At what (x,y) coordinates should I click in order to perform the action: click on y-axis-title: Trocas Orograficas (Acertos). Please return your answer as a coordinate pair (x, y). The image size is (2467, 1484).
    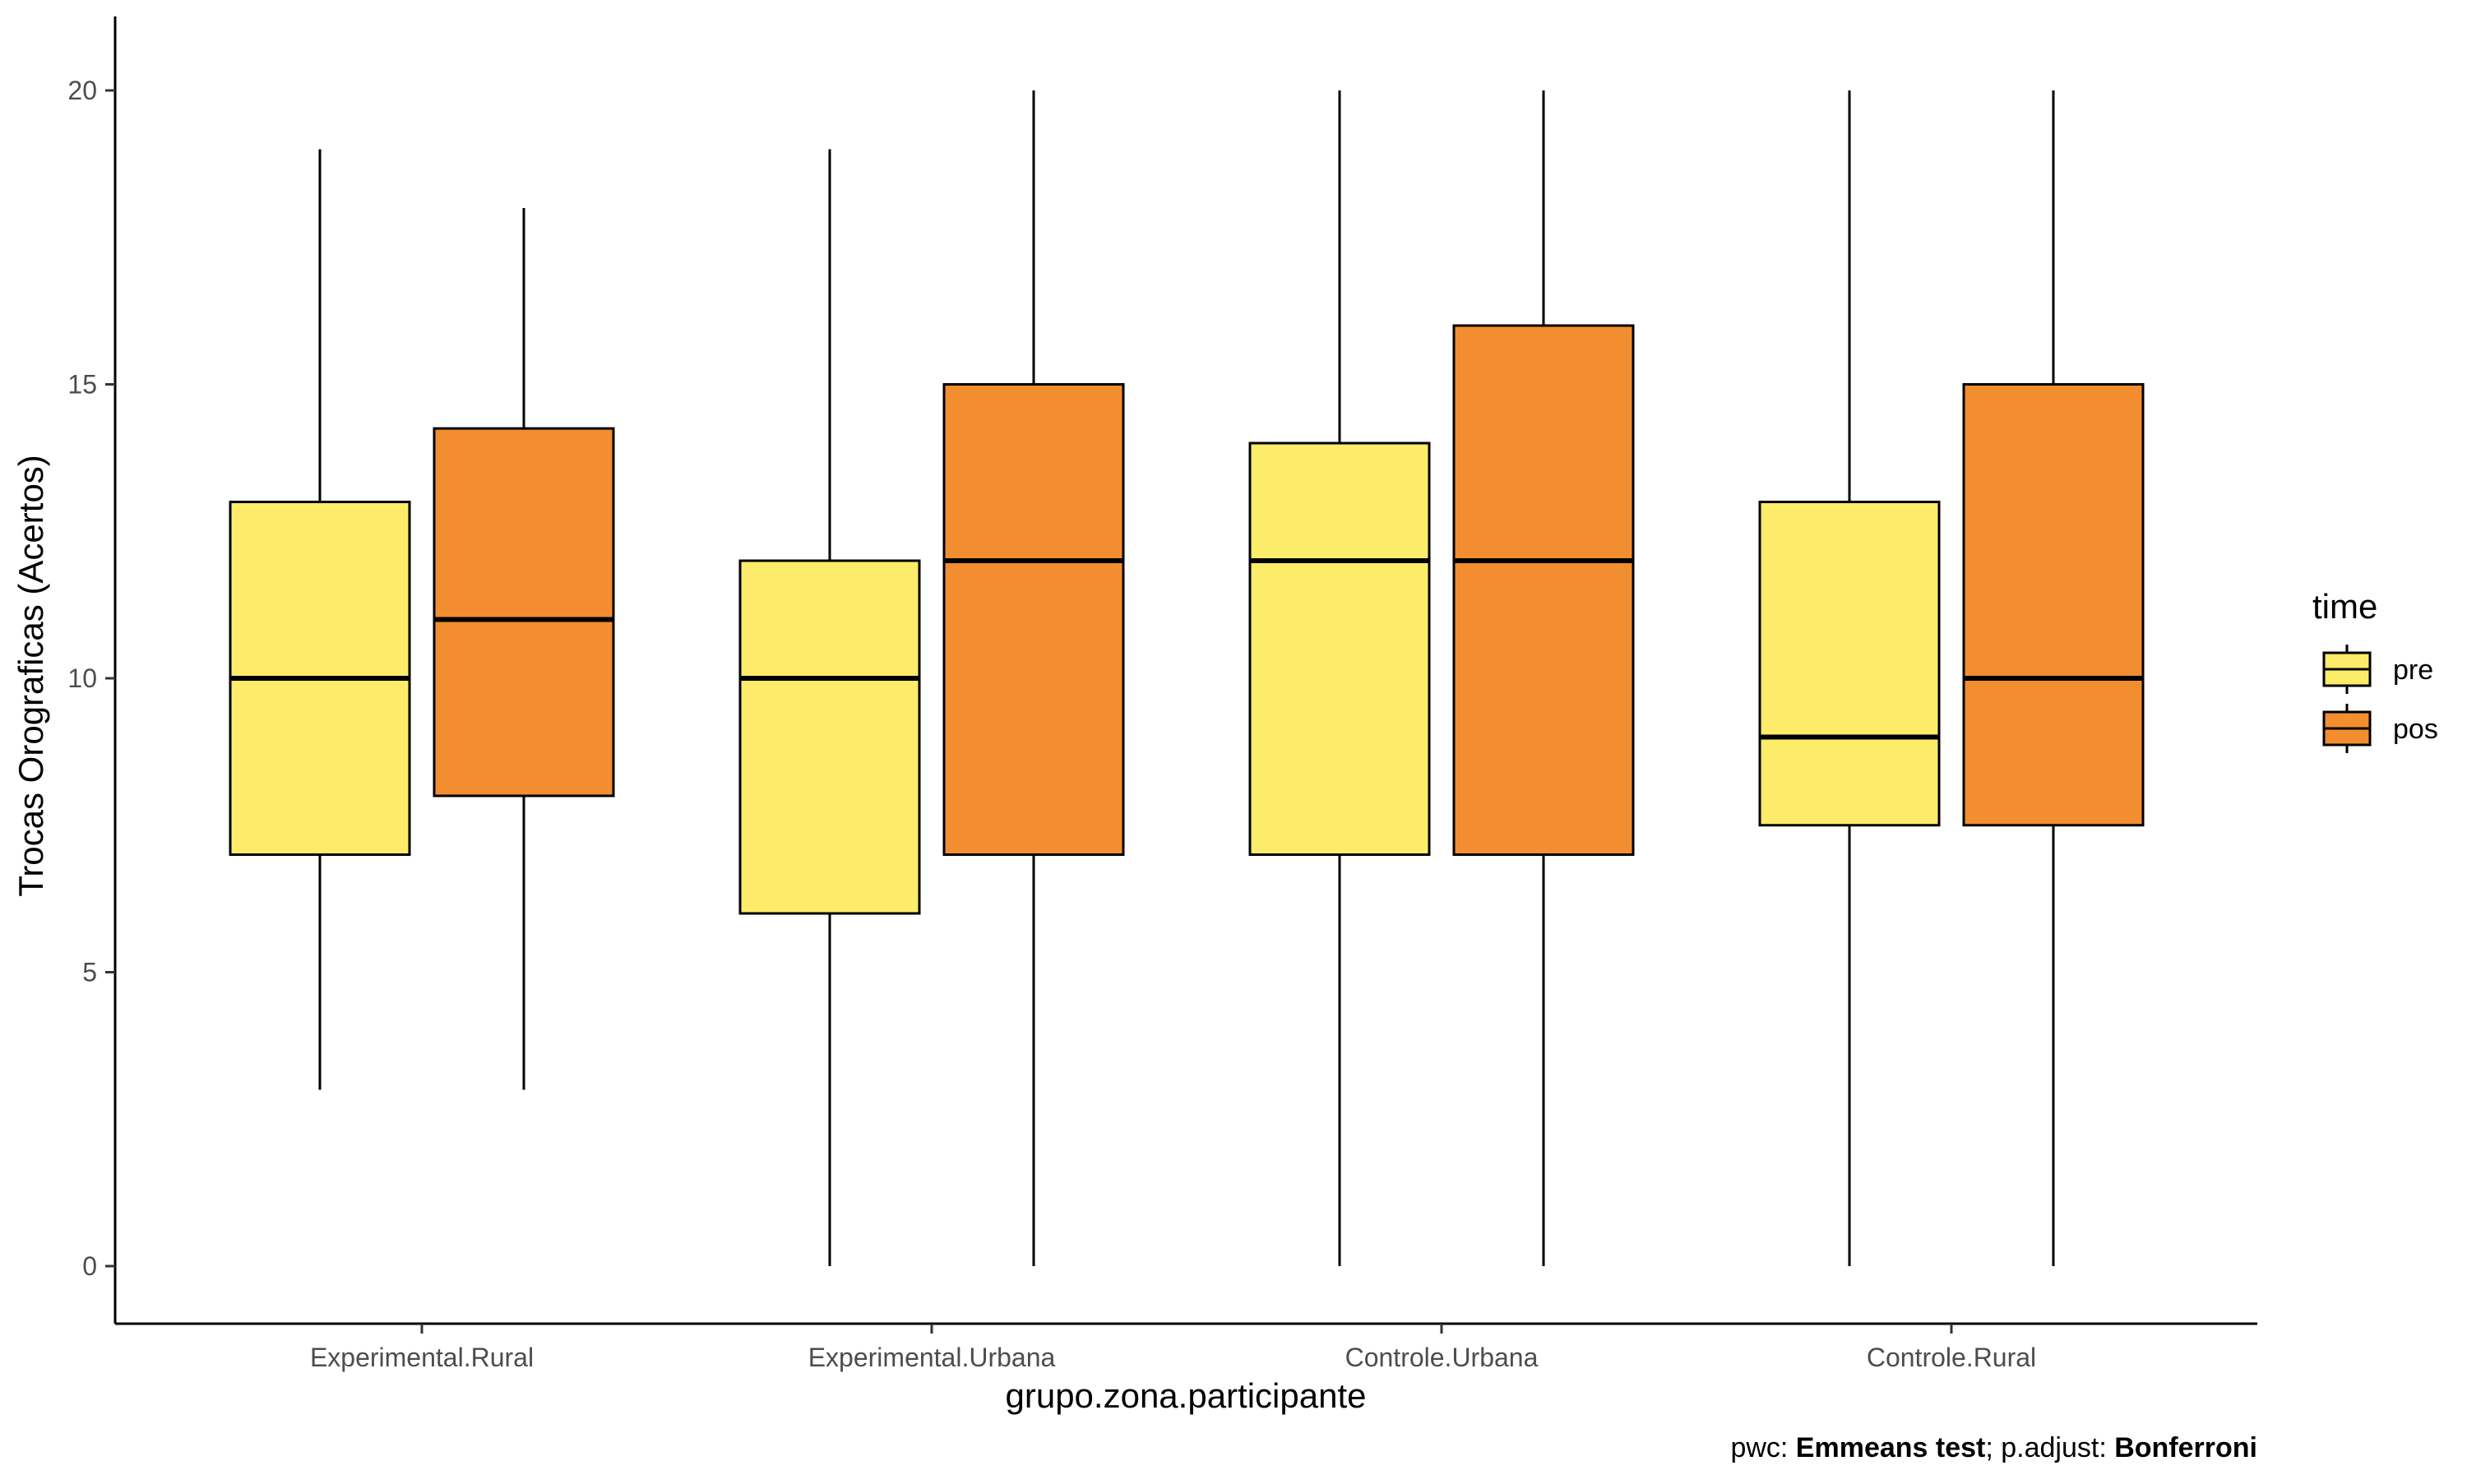
    Looking at the image, I should click on (31, 676).